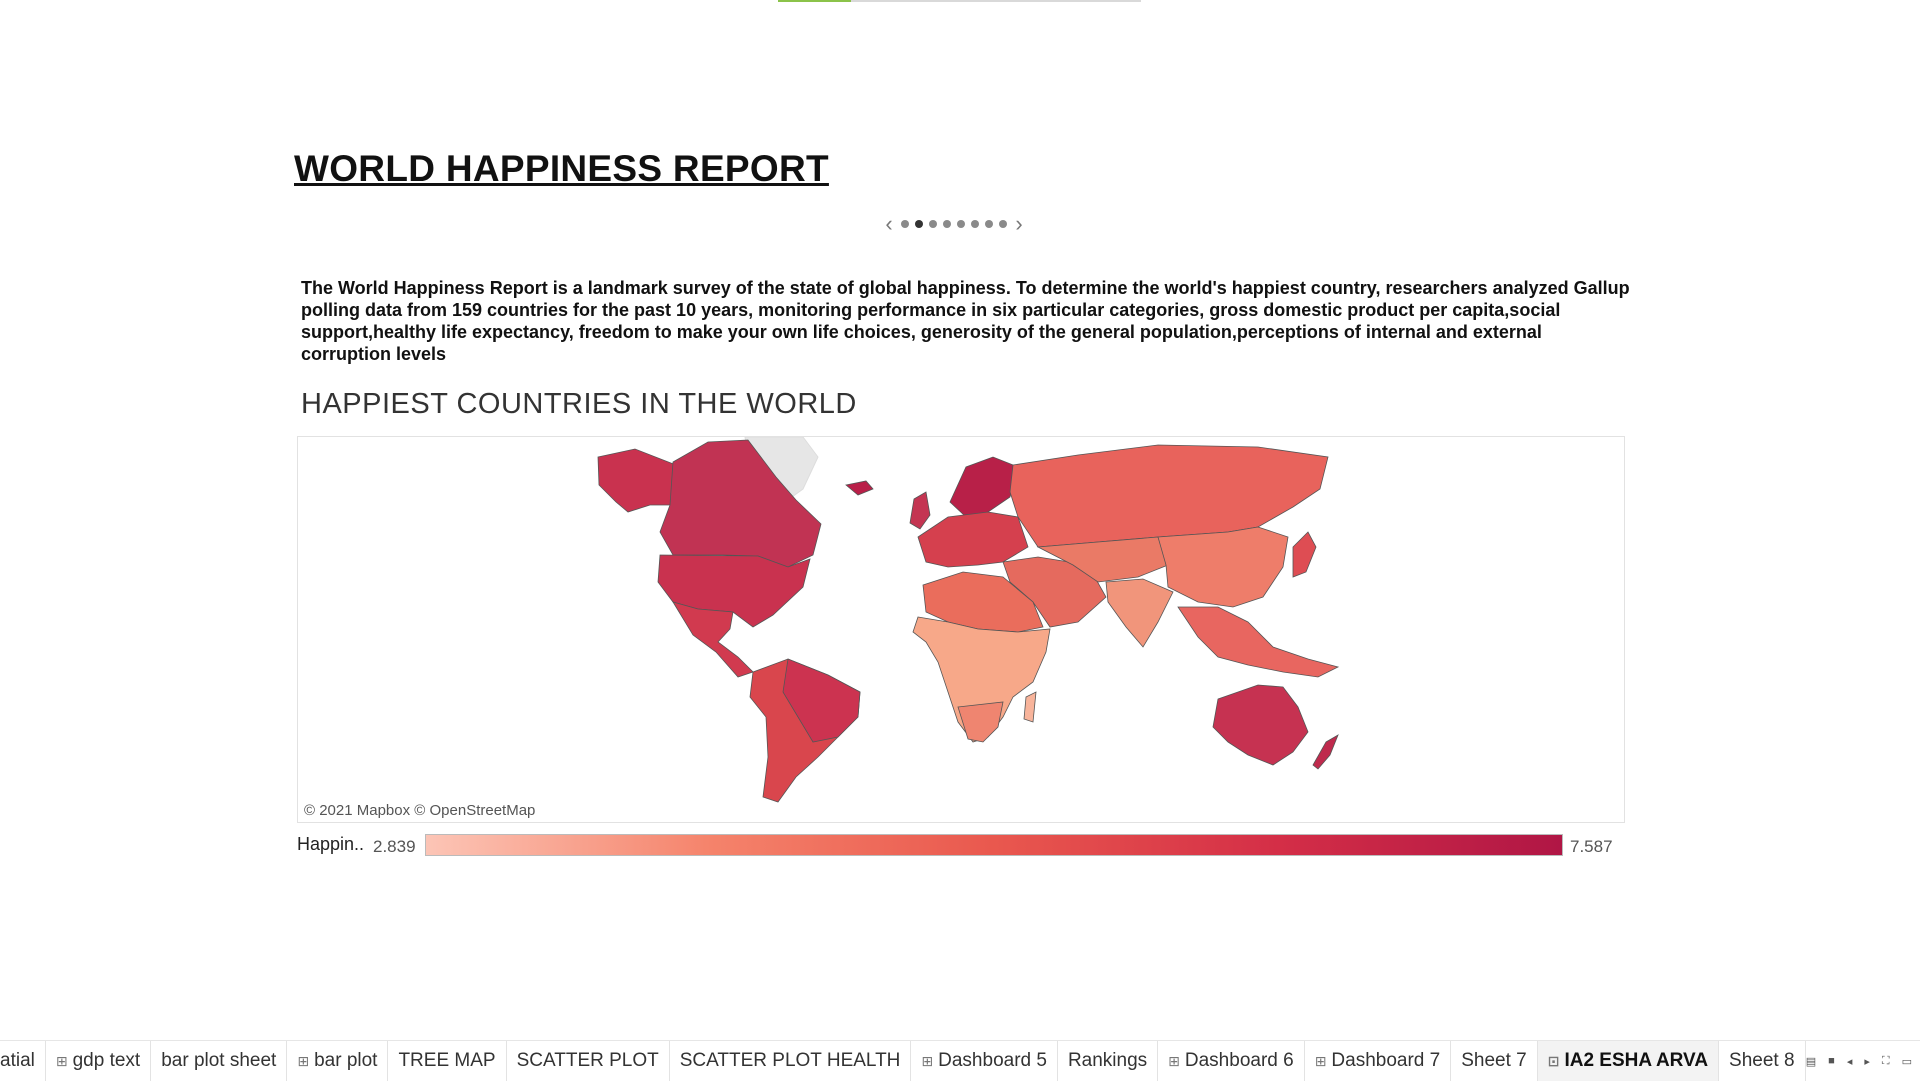 The height and width of the screenshot is (1081, 1920). I want to click on region-north-africa, so click(983, 602).